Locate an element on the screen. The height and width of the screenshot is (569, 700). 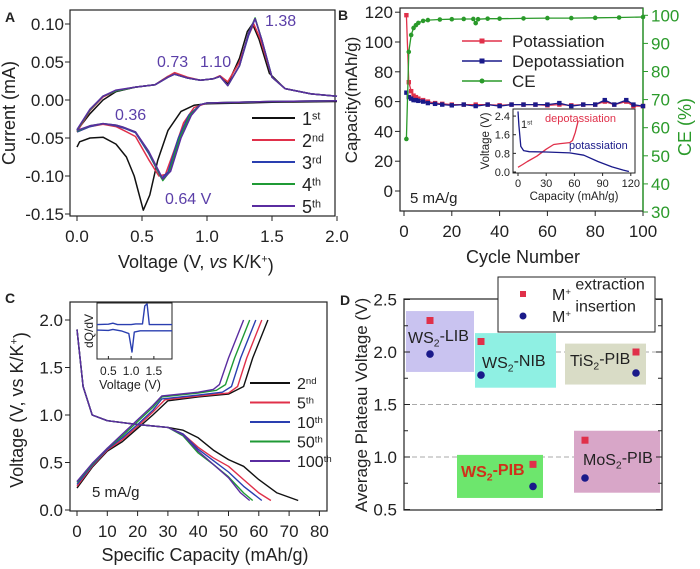
plot-frame is located at coordinates (202, 113).